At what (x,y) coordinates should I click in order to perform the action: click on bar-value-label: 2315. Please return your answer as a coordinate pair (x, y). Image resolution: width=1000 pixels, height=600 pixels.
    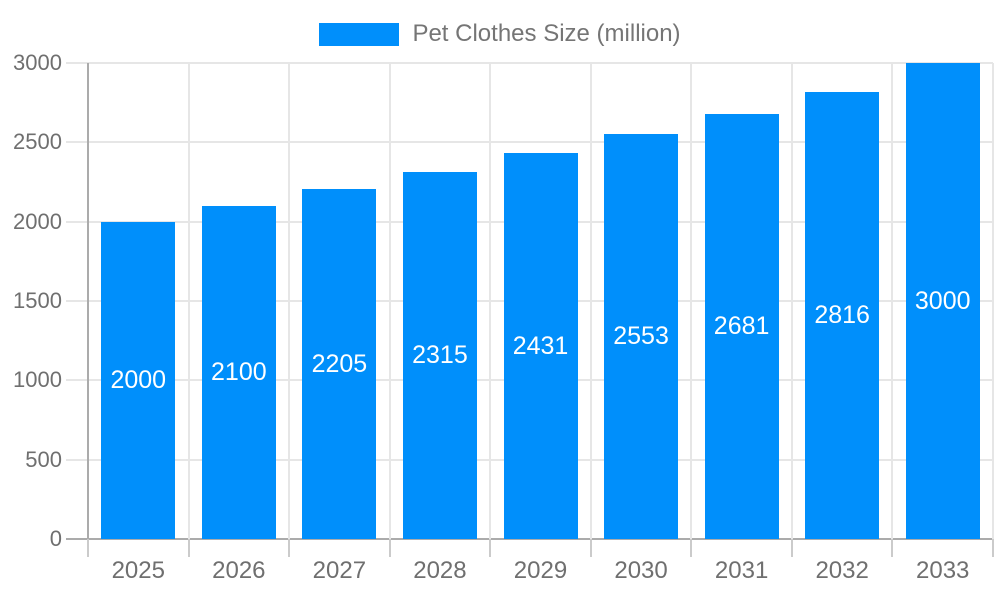
    Looking at the image, I should click on (440, 354).